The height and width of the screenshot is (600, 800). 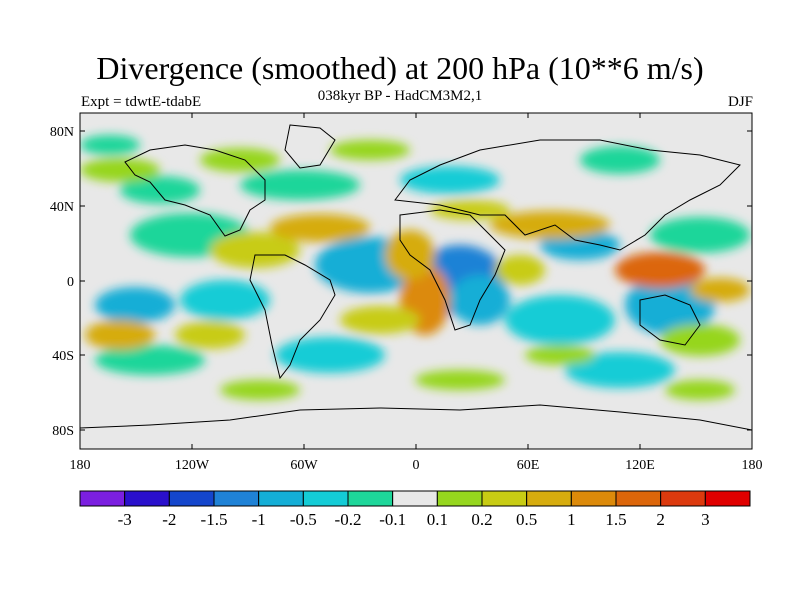 What do you see at coordinates (571, 519) in the screenshot?
I see `colorbar-label: 1` at bounding box center [571, 519].